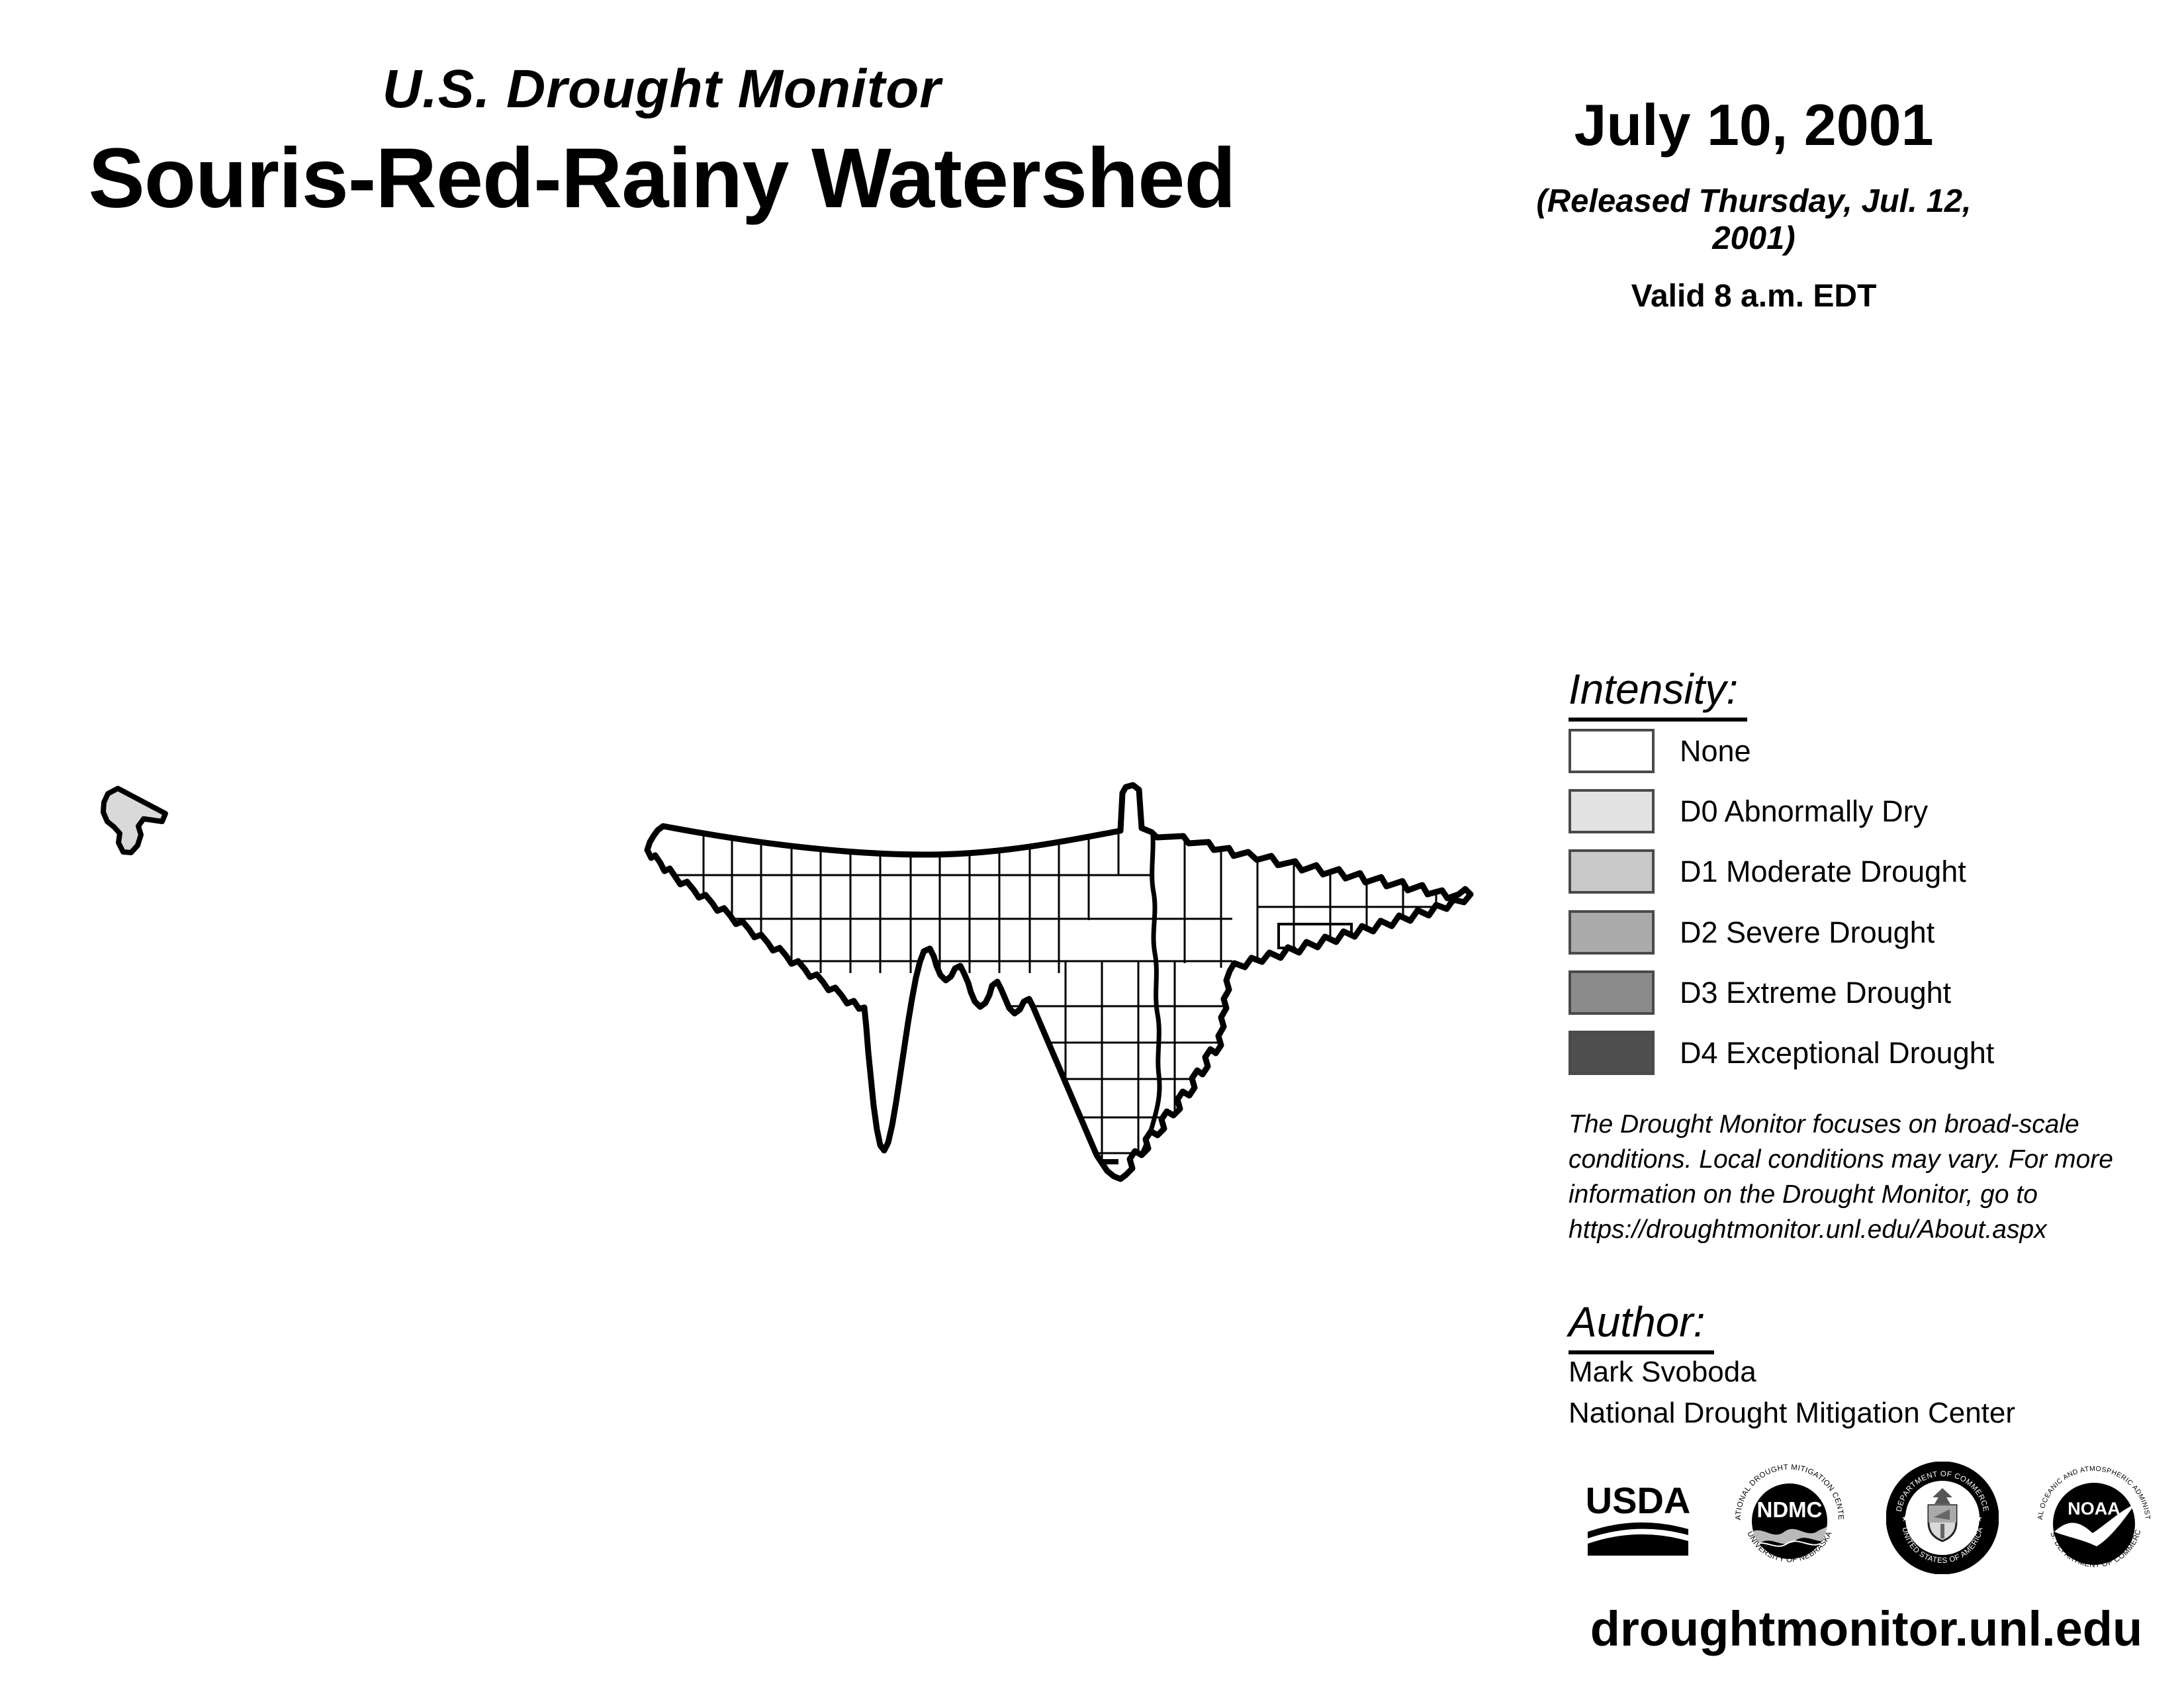  What do you see at coordinates (134, 820) in the screenshot?
I see `west-d0-region` at bounding box center [134, 820].